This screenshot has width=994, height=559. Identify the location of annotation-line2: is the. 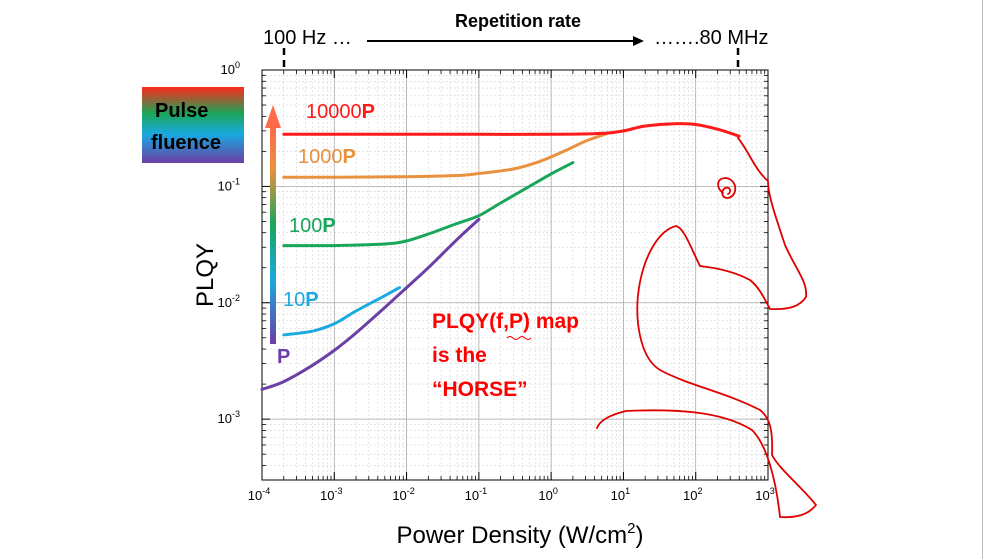
(459, 355).